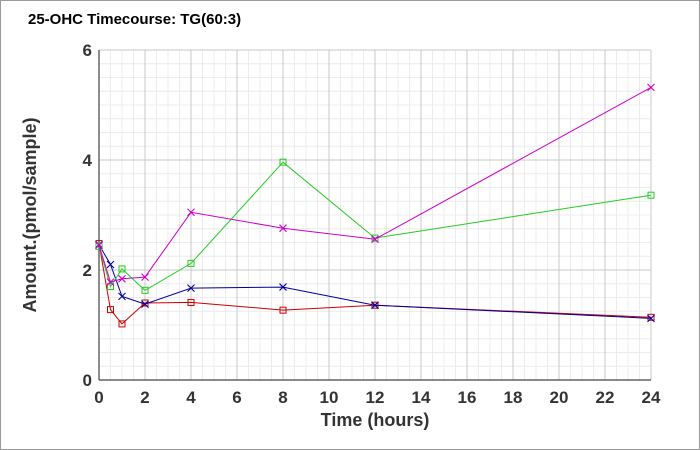 The width and height of the screenshot is (700, 450). What do you see at coordinates (87, 380) in the screenshot?
I see `y-tick-label: 0` at bounding box center [87, 380].